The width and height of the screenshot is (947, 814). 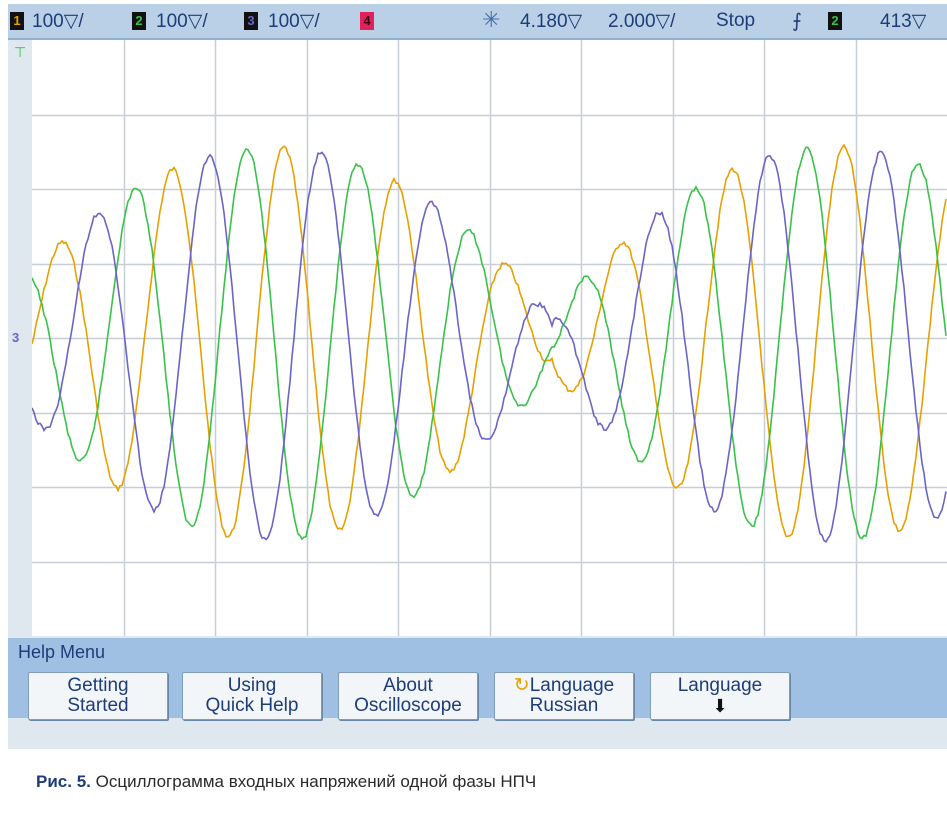 What do you see at coordinates (491, 19) in the screenshot?
I see `intensity-icon: ✳` at bounding box center [491, 19].